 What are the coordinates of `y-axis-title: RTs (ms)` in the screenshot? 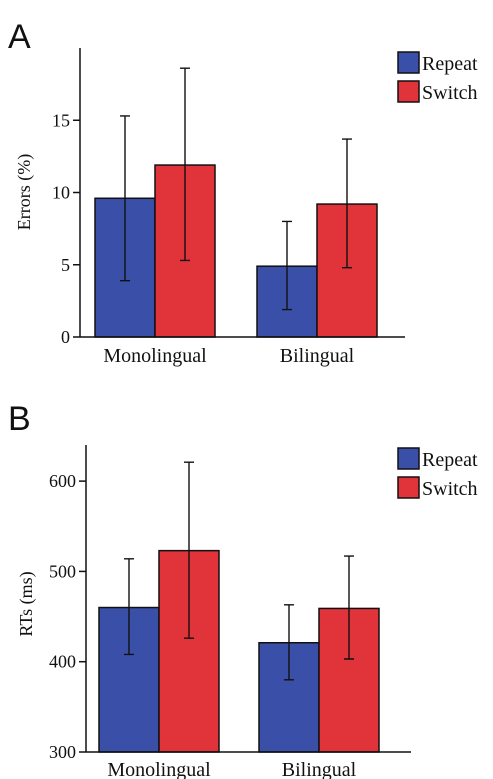 It's located at (26, 603).